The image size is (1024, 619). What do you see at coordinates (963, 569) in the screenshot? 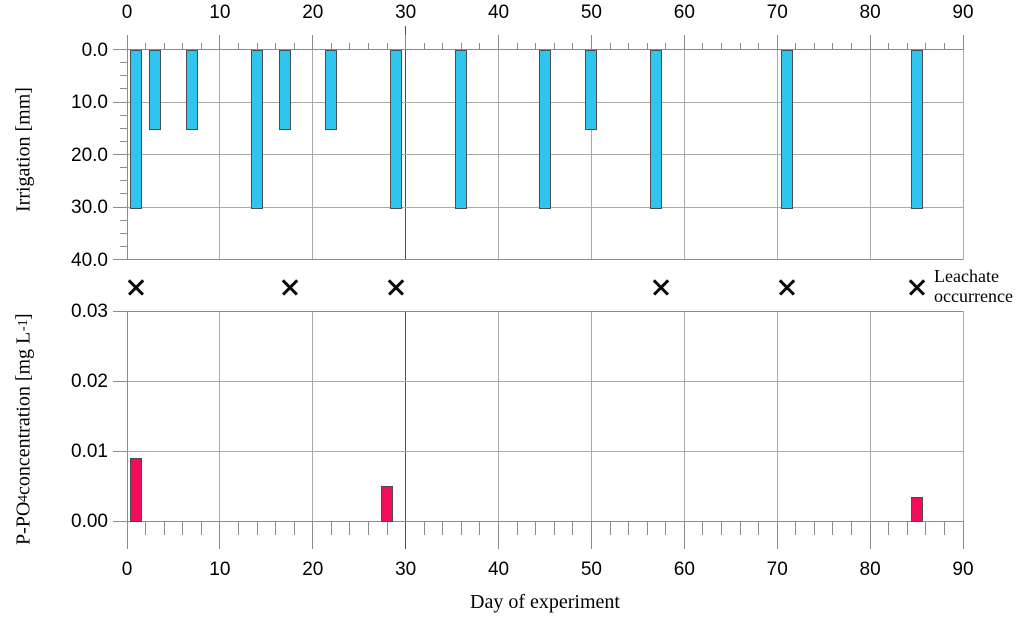
I see `x-tick-label-bottom: 90` at bounding box center [963, 569].